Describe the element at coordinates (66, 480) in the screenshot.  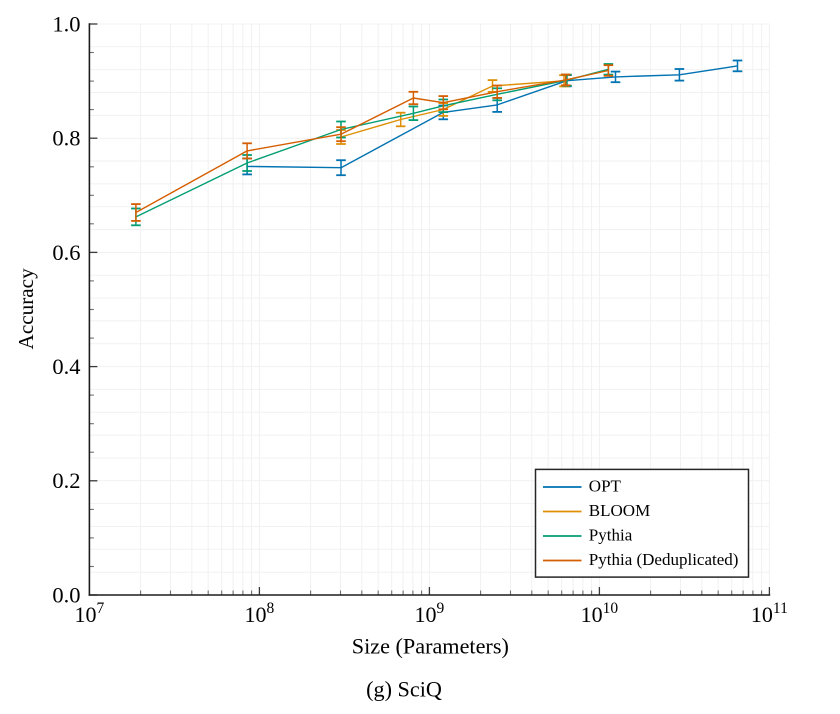
I see `svg-text: 0.2` at that location.